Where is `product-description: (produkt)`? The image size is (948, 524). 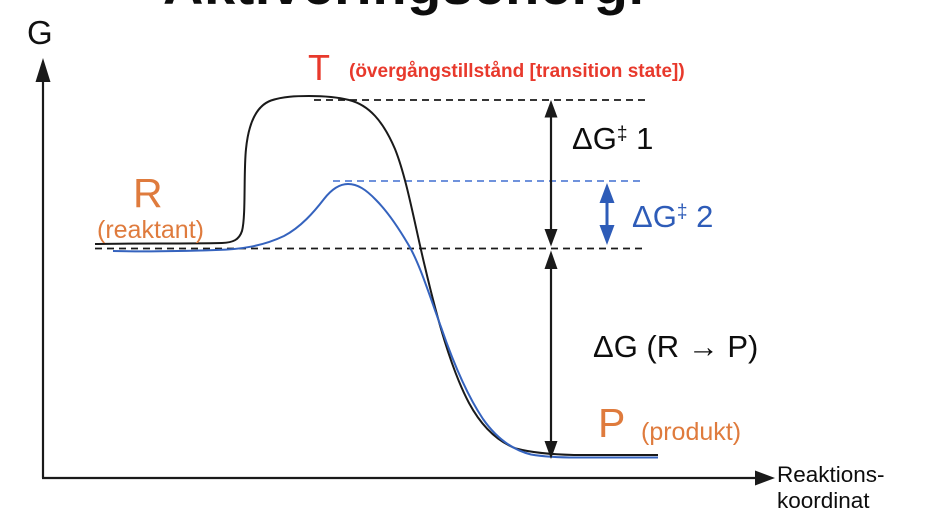 product-description: (produkt) is located at coordinates (691, 432).